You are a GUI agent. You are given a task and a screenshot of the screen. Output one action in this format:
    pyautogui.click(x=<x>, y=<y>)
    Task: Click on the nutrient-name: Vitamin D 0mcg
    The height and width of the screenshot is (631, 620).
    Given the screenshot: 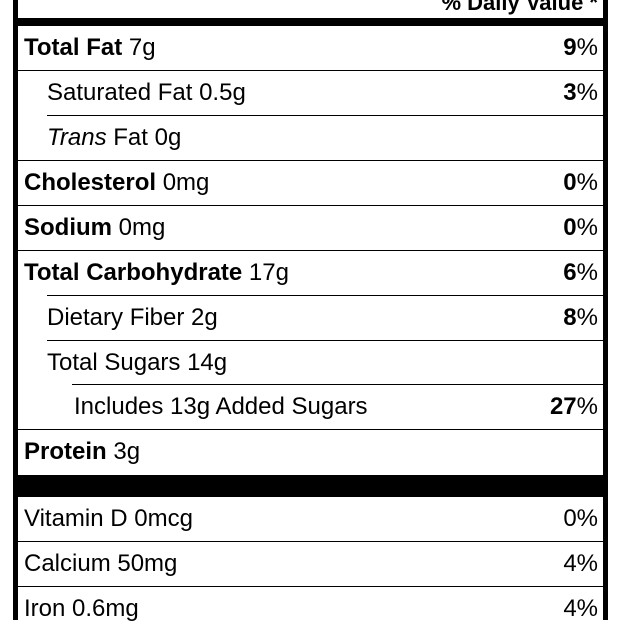 What is the action you would take?
    pyautogui.click(x=108, y=518)
    